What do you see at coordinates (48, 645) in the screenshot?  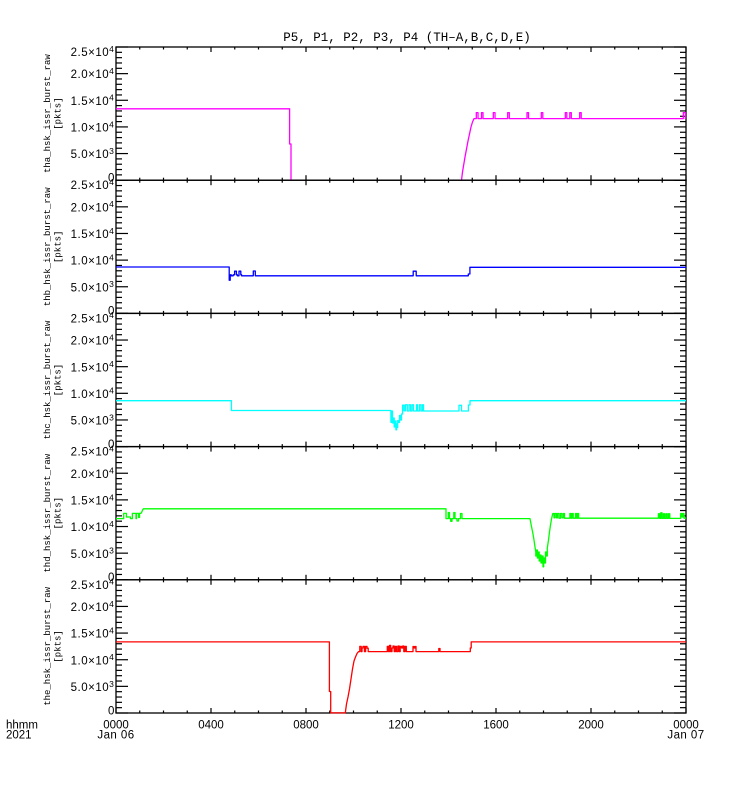 I see `svg-text: the_hsk_issr_burst_raw` at bounding box center [48, 645].